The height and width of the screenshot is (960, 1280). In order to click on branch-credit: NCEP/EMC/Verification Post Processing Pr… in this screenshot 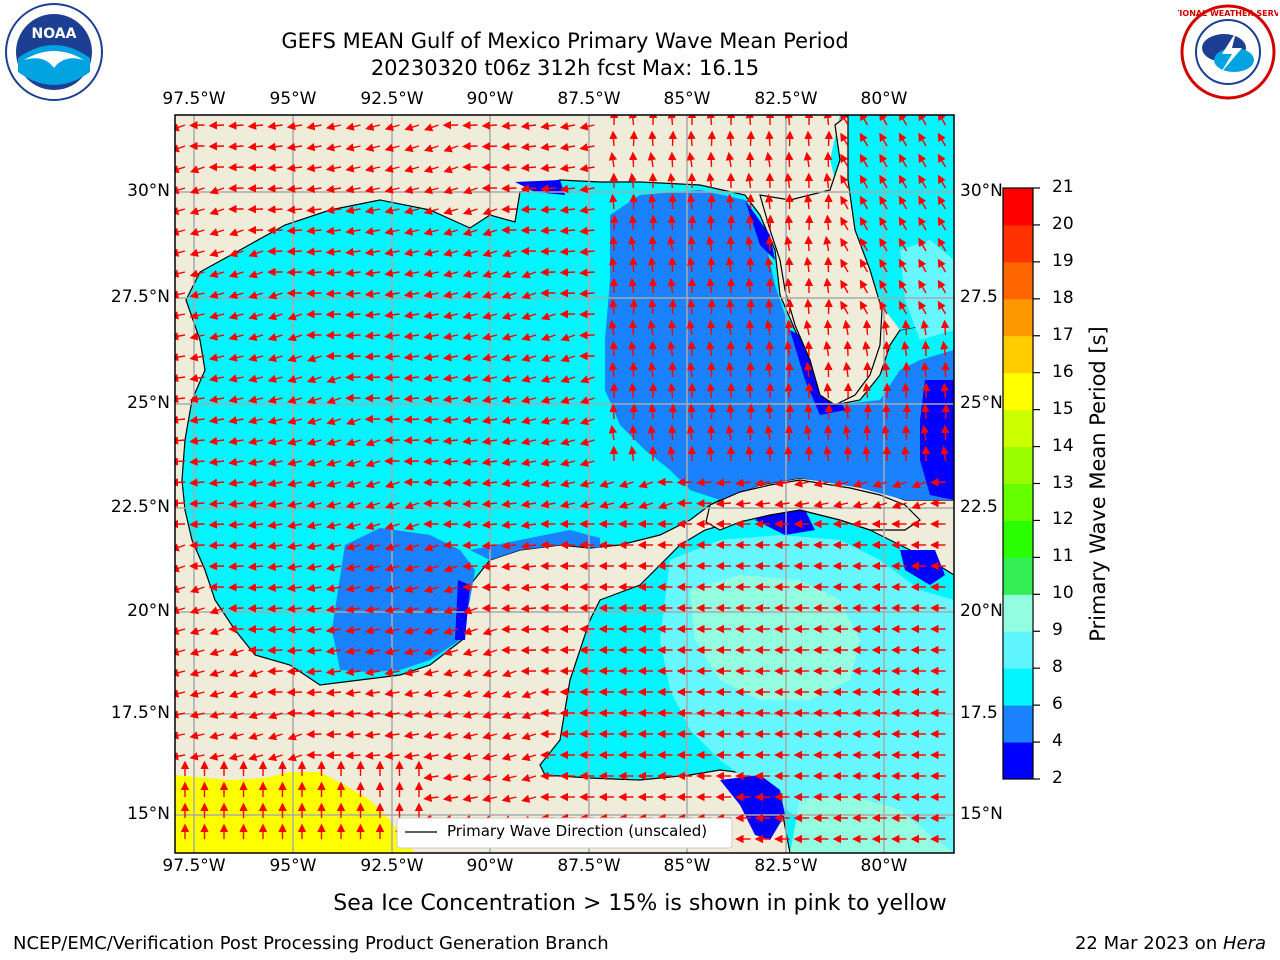, I will do `click(311, 943)`.